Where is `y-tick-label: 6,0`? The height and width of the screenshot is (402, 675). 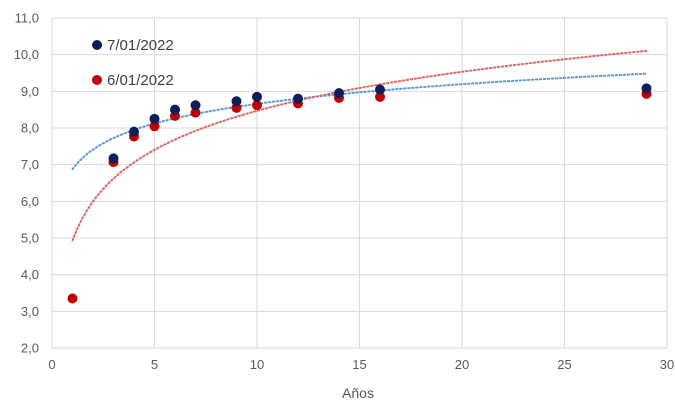
y-tick-label: 6,0 is located at coordinates (30, 201).